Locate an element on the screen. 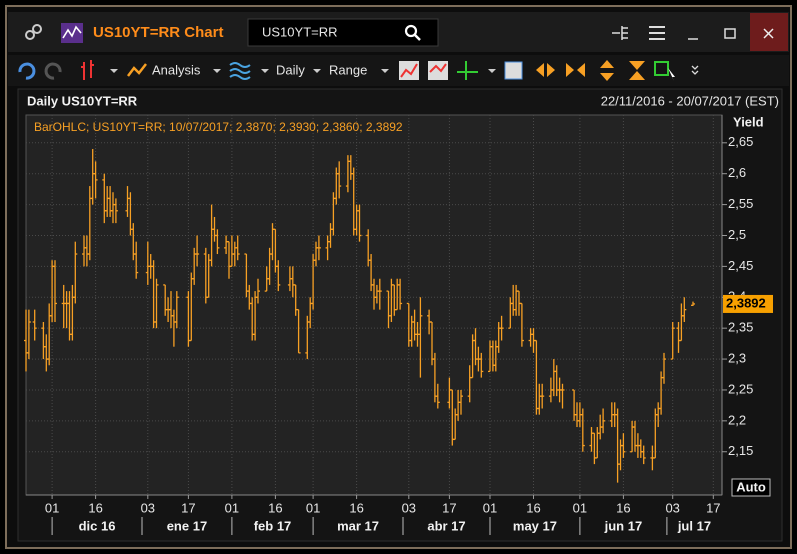  y-tick-label: 2,5 is located at coordinates (737, 234).